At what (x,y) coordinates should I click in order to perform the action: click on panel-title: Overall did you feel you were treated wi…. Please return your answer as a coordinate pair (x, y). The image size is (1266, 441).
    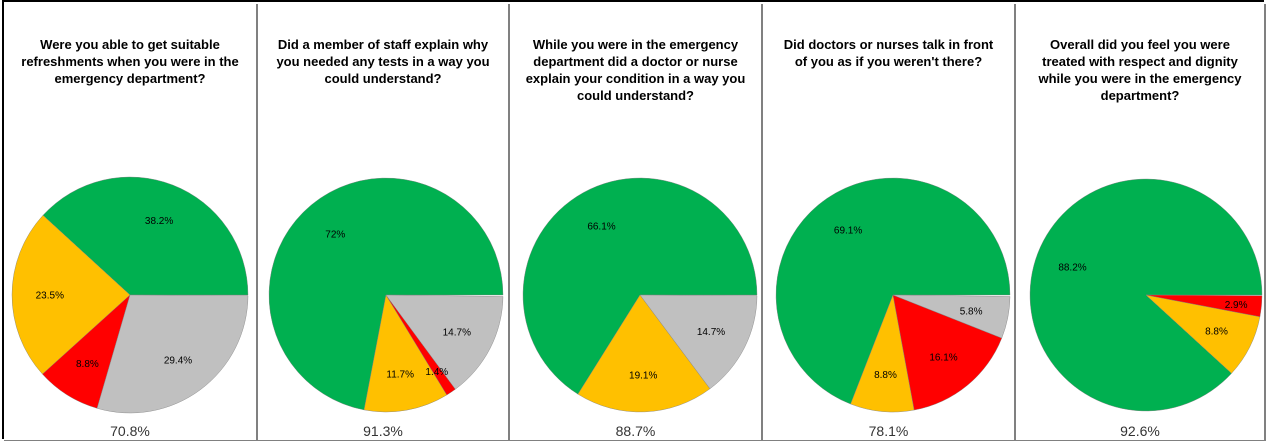
    Looking at the image, I should click on (1140, 70).